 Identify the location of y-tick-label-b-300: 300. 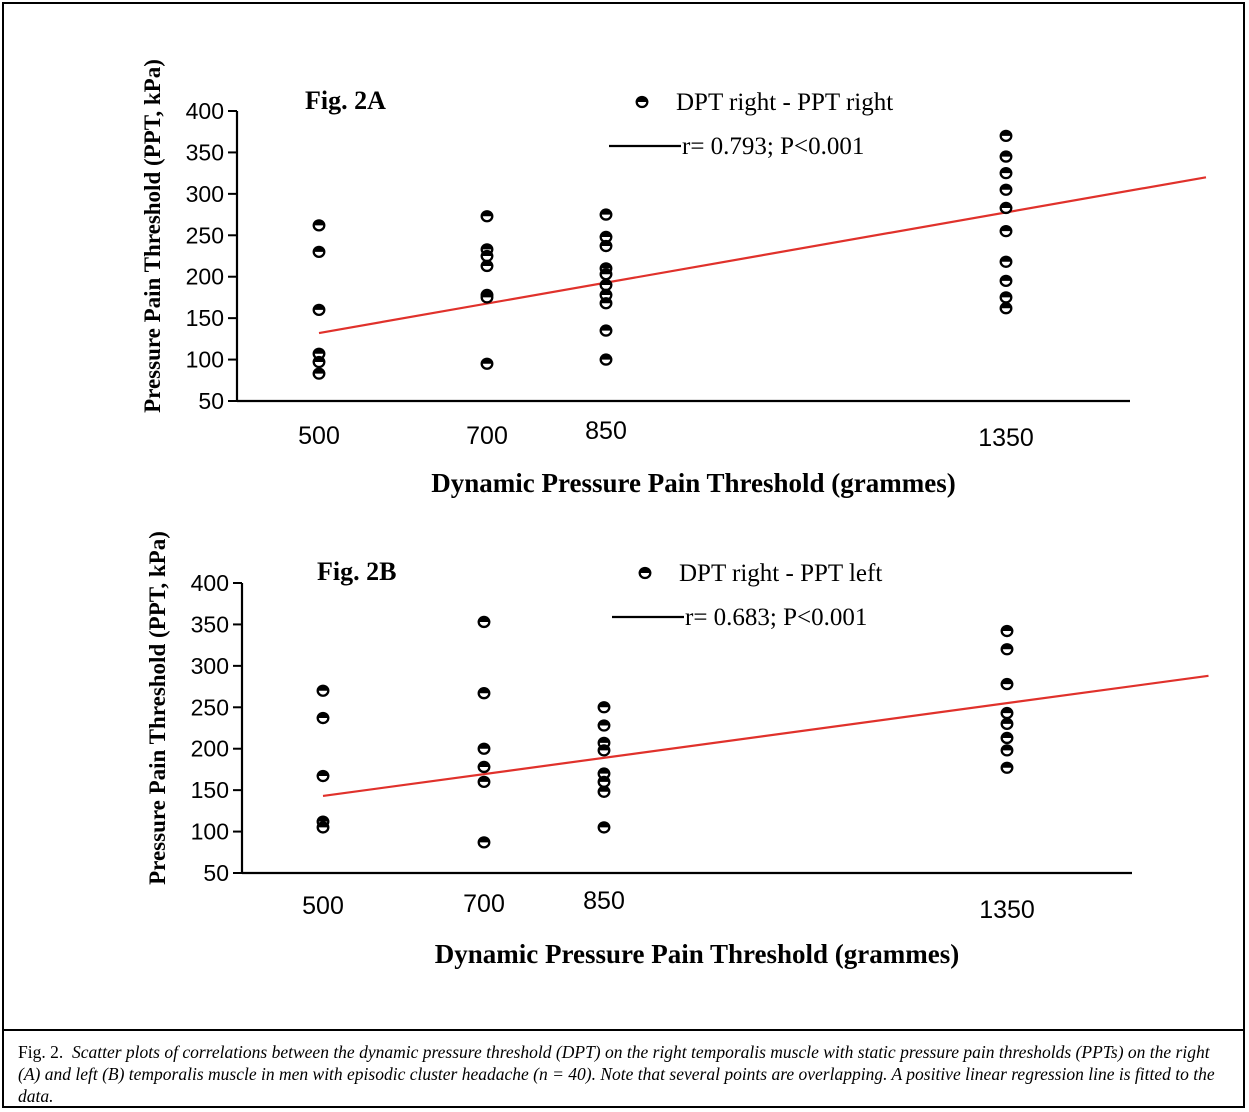
(210, 666).